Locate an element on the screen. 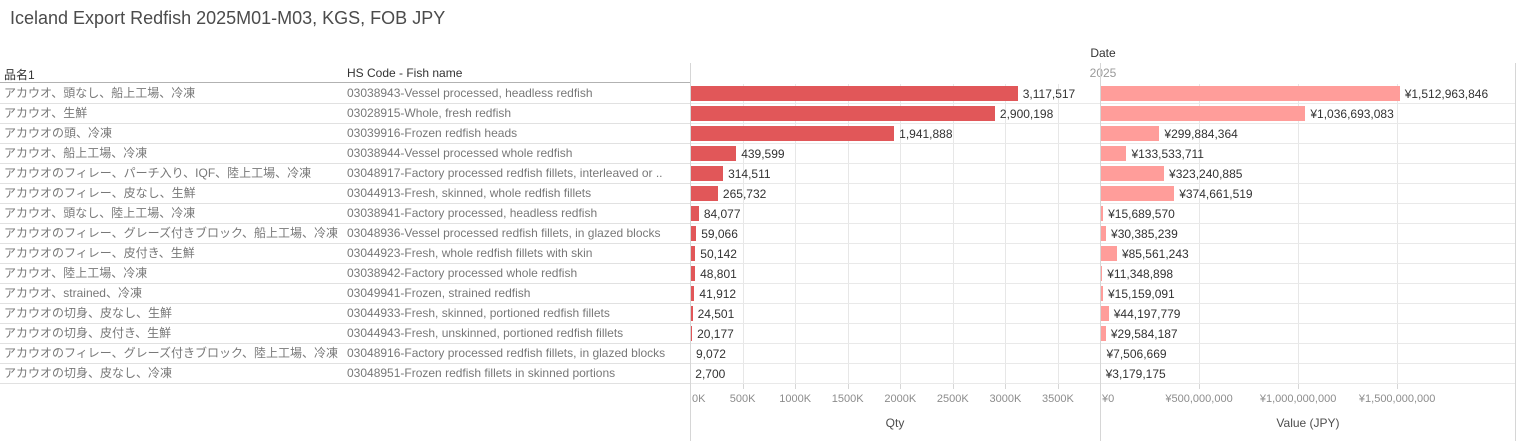  axis-tick-label: ¥1,000,000,000 is located at coordinates (1298, 399).